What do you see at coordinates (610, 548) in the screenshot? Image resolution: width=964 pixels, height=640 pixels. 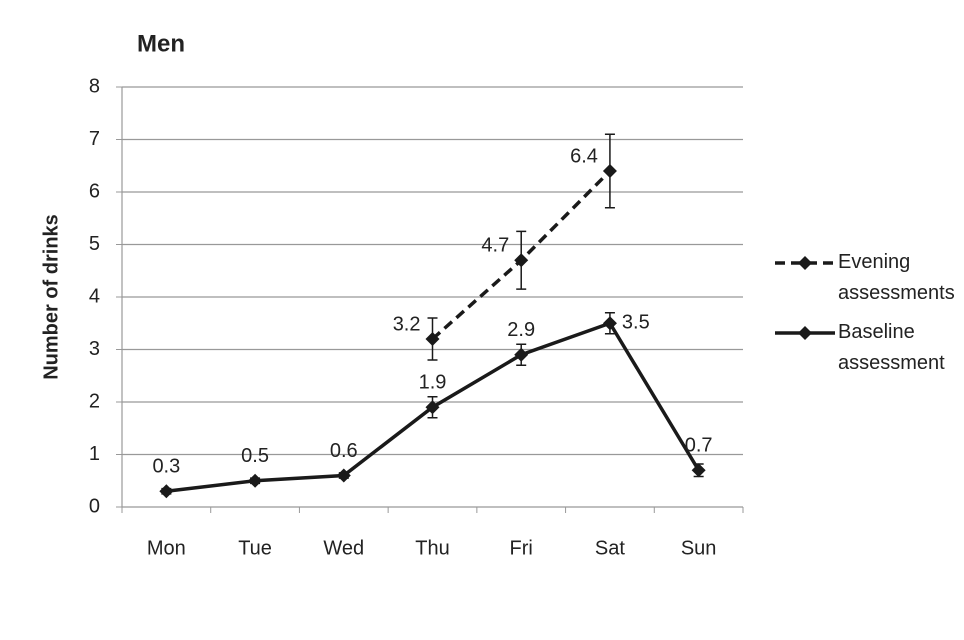 I see `x-tick-label: Sat` at bounding box center [610, 548].